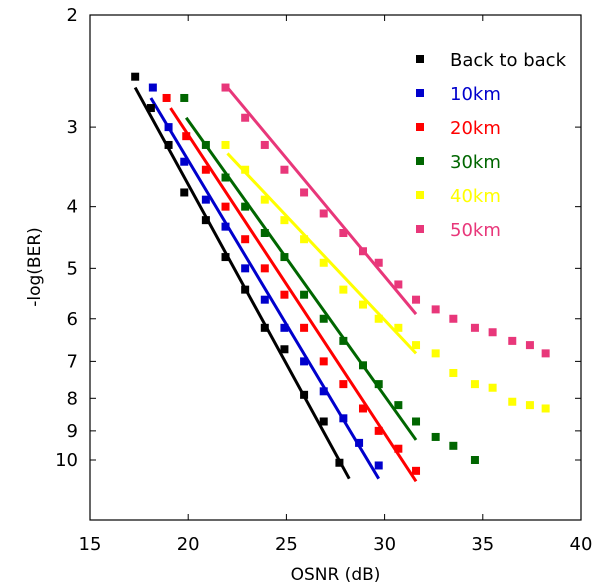 The width and height of the screenshot is (613, 586). What do you see at coordinates (72, 268) in the screenshot?
I see `y-tick-label: 5` at bounding box center [72, 268].